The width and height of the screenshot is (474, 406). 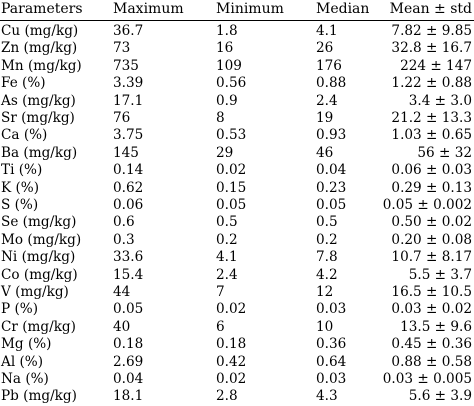 I want to click on cell-mean-std: 5.6 ± 3.9, so click(x=440, y=396).